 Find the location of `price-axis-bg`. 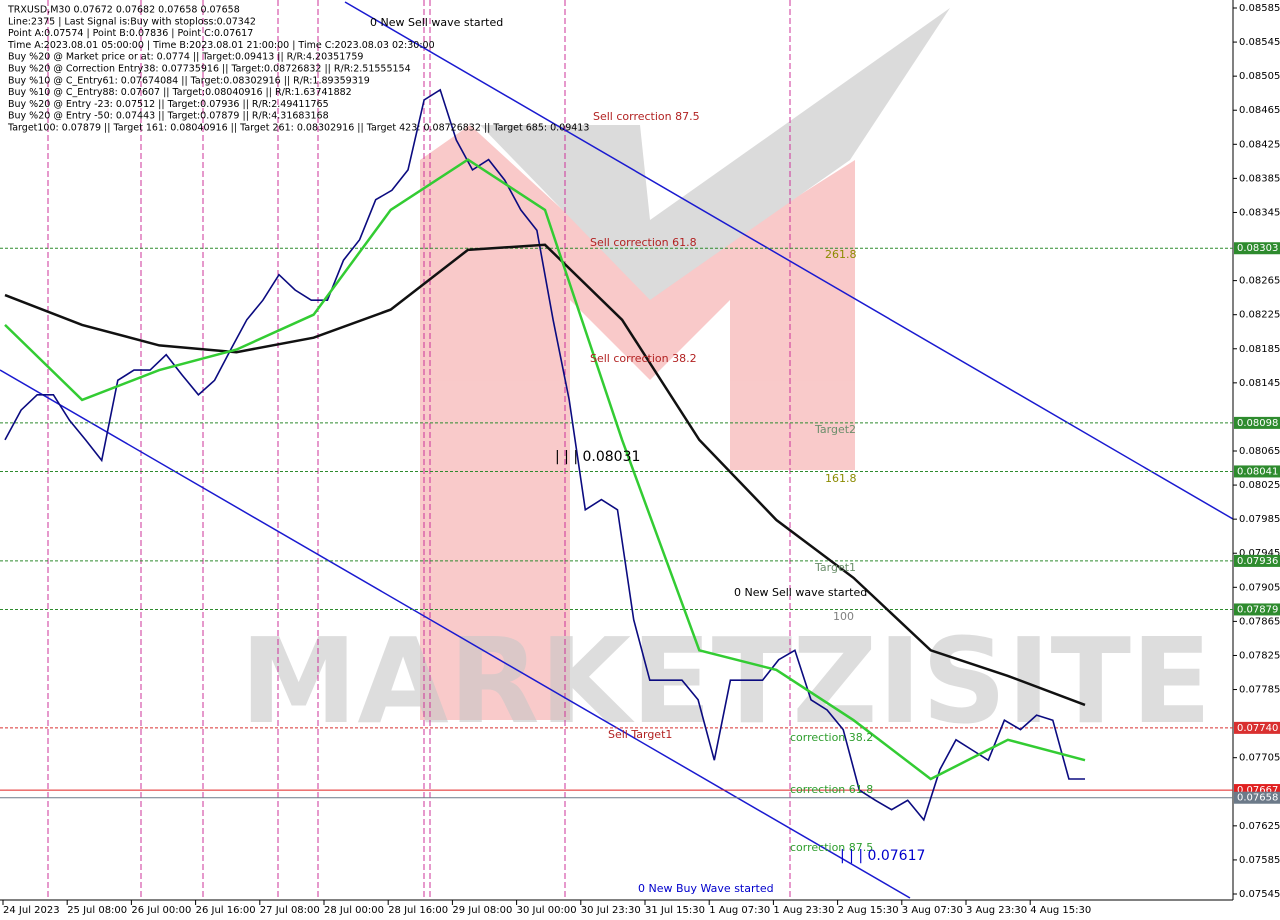

price-axis-bg is located at coordinates (1256, 460).